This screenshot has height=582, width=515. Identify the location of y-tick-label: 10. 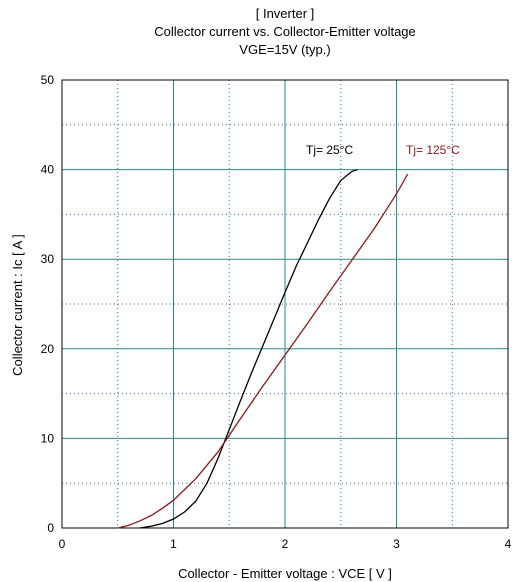
(48, 438).